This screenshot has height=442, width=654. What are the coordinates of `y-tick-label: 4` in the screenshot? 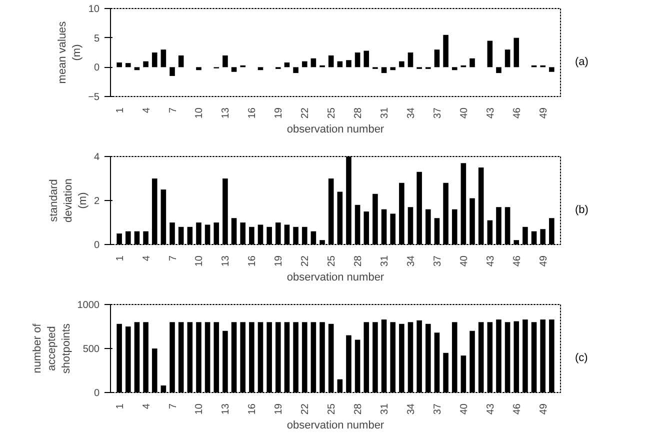 It's located at (97, 157).